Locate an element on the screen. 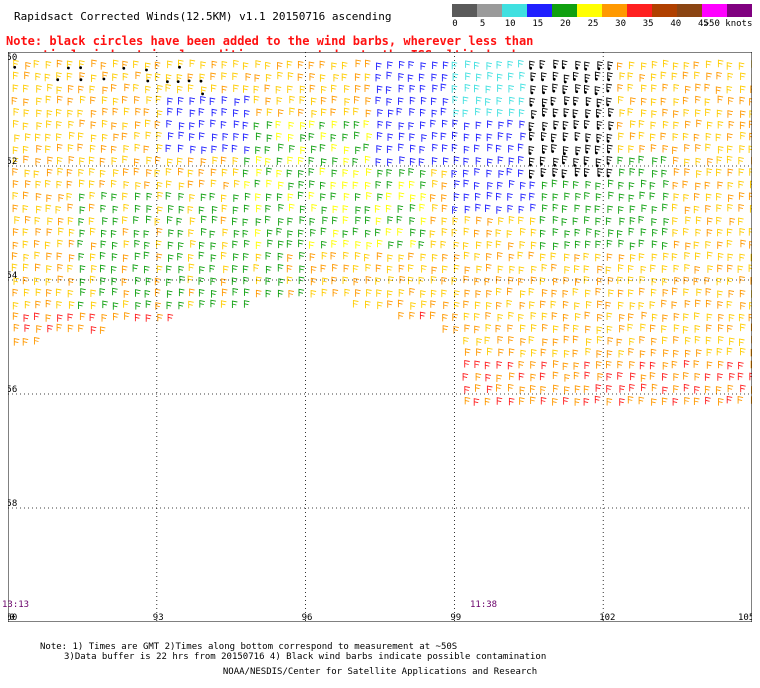 This screenshot has width=760, height=688. legend-label: 45 is located at coordinates (703, 24).